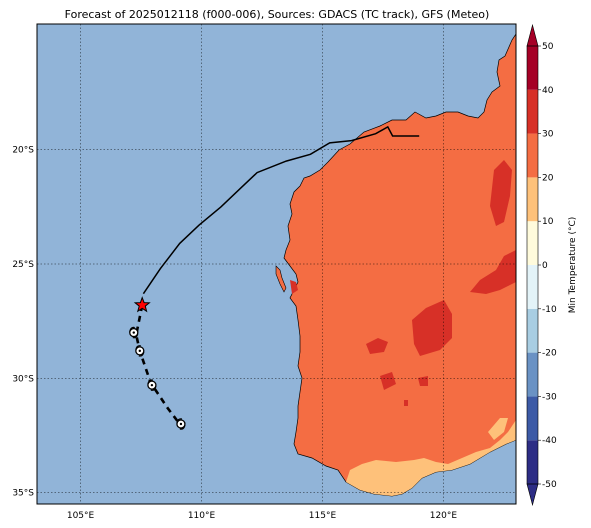 This screenshot has width=591, height=528. What do you see at coordinates (81, 516) in the screenshot?
I see `x-tick-label: 105°E` at bounding box center [81, 516].